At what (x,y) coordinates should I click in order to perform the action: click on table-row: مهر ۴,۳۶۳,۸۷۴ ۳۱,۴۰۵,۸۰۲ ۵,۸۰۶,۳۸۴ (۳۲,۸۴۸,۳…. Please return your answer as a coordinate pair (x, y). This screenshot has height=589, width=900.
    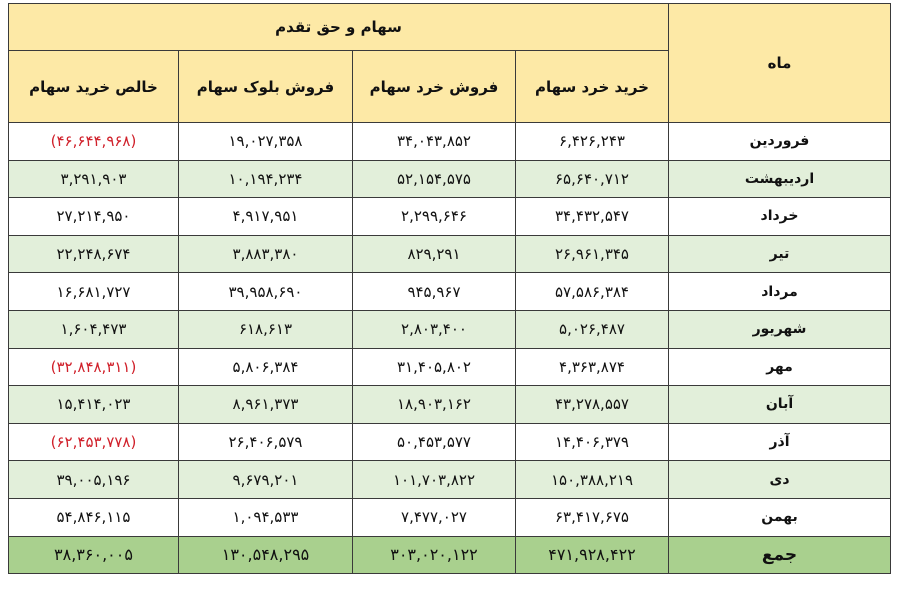
    Looking at the image, I should click on (449, 367).